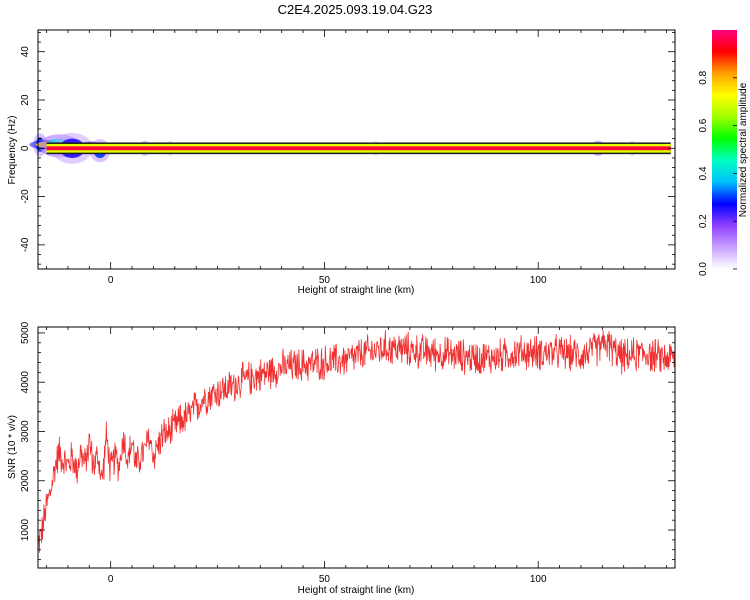 This screenshot has height=600, width=750. Describe the element at coordinates (356, 290) in the screenshot. I see `spectrogram-x-label: Height of straight line (km)` at that location.